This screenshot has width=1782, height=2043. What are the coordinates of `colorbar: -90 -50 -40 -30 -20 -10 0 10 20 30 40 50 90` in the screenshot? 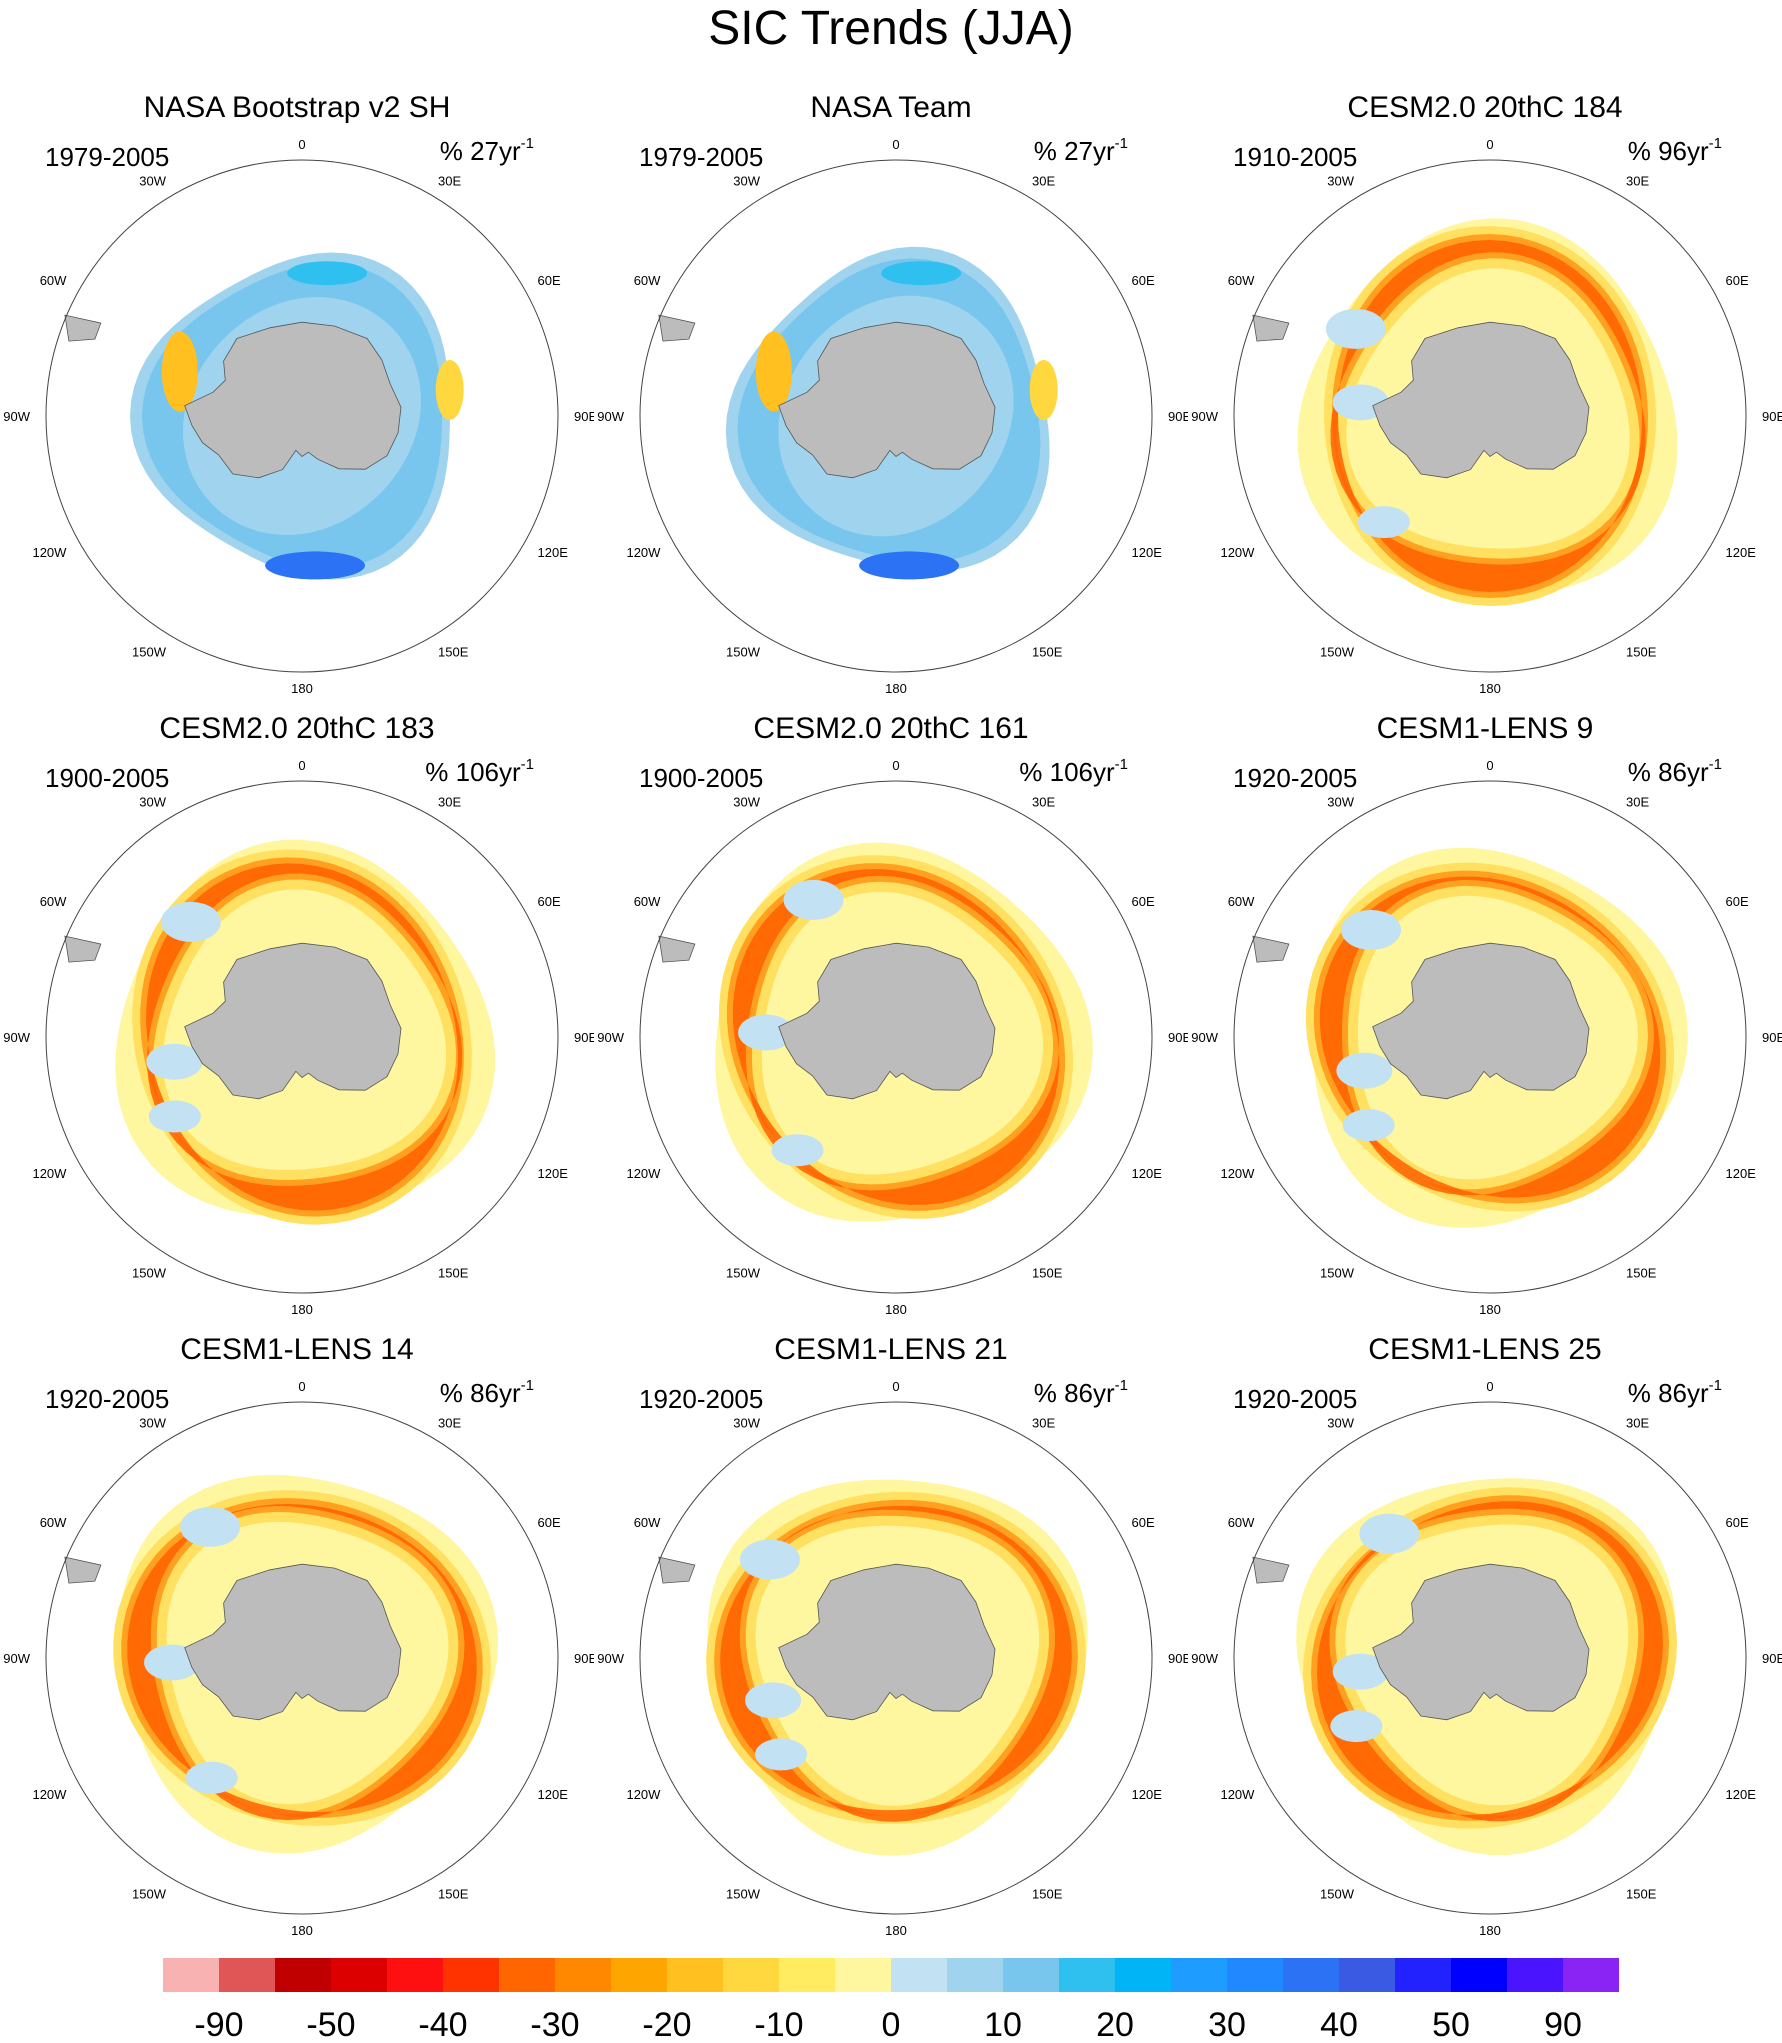 It's located at (891, 2000).